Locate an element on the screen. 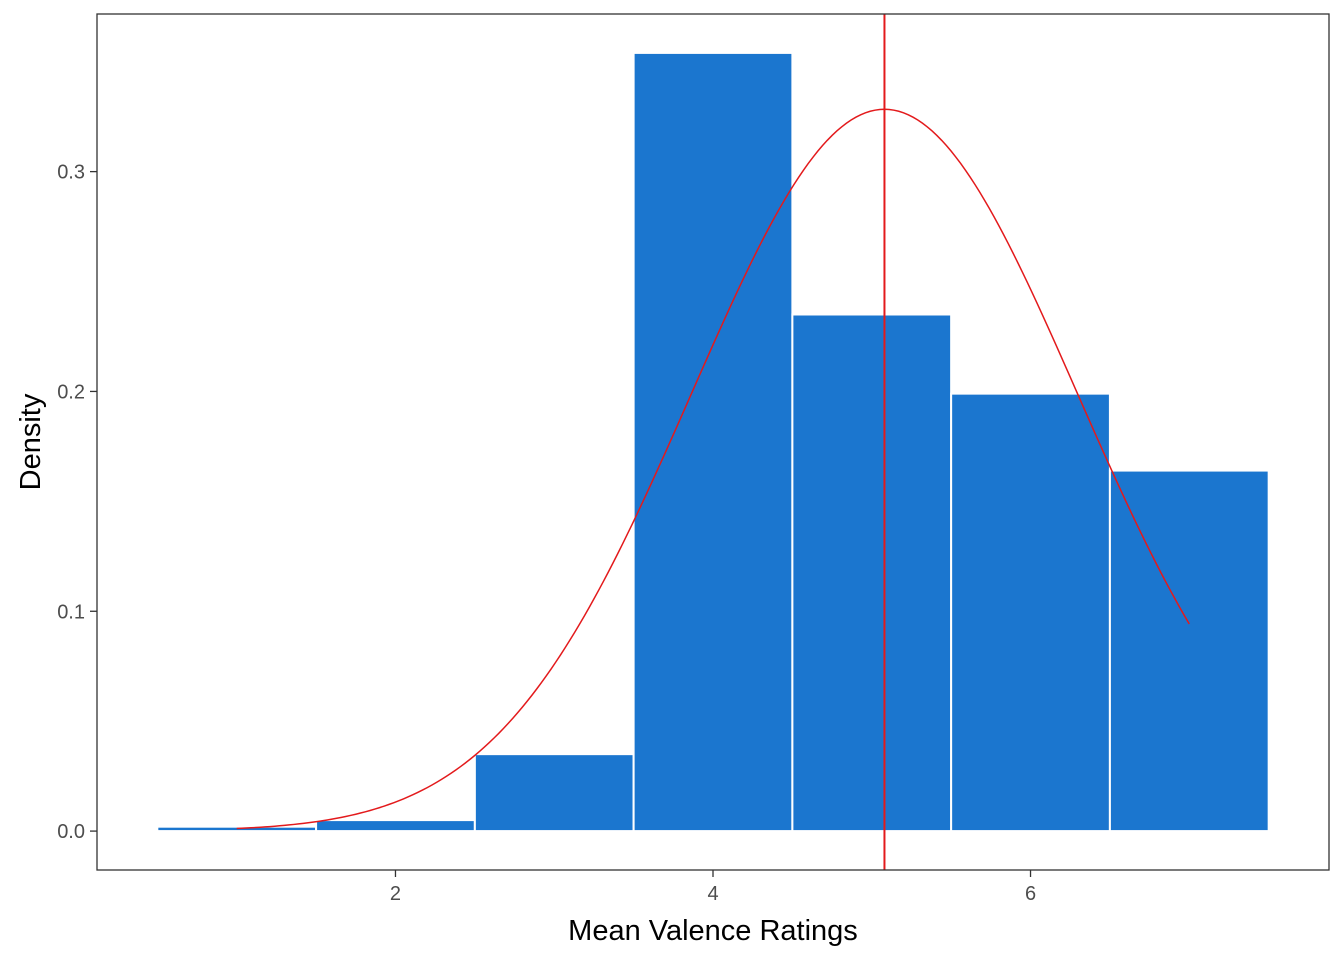 The height and width of the screenshot is (960, 1344). x-tick-label: 6 is located at coordinates (1030, 894).